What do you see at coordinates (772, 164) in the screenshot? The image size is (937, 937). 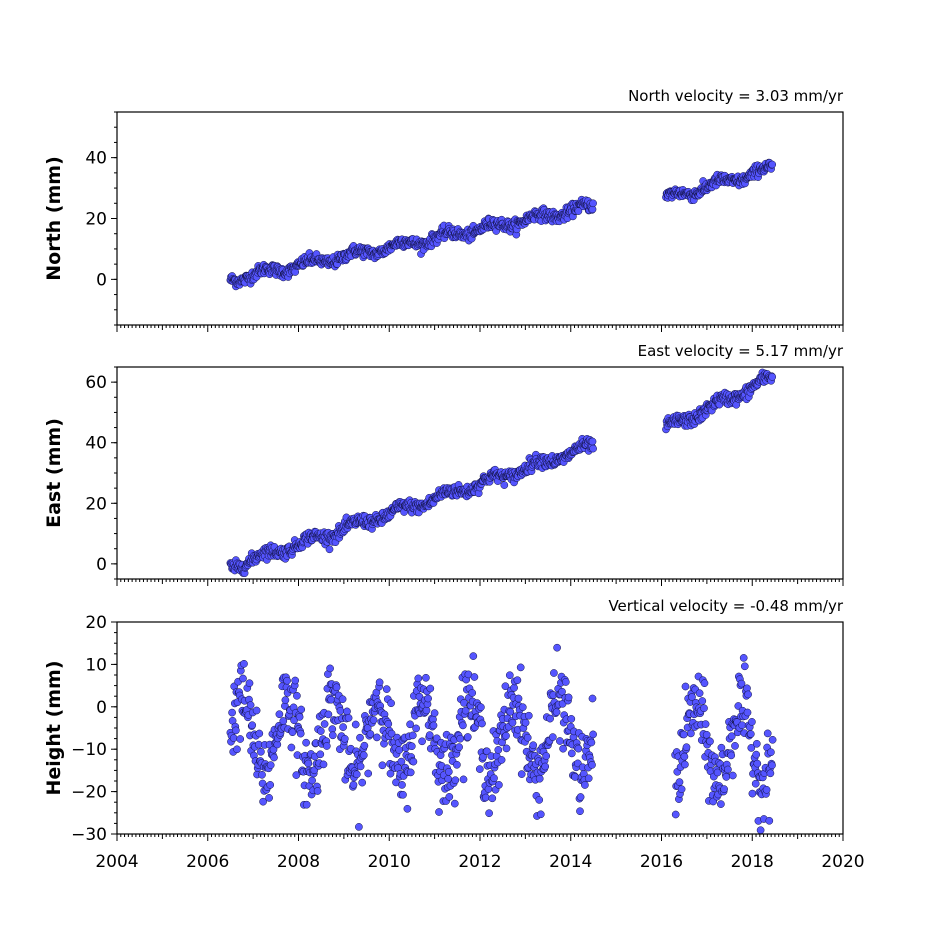 I see `north-point` at bounding box center [772, 164].